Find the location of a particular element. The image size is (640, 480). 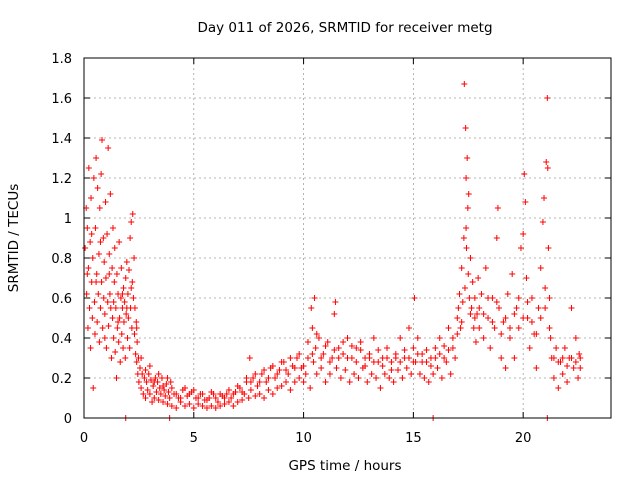

y-tick-label: 1.8 is located at coordinates (61, 59).